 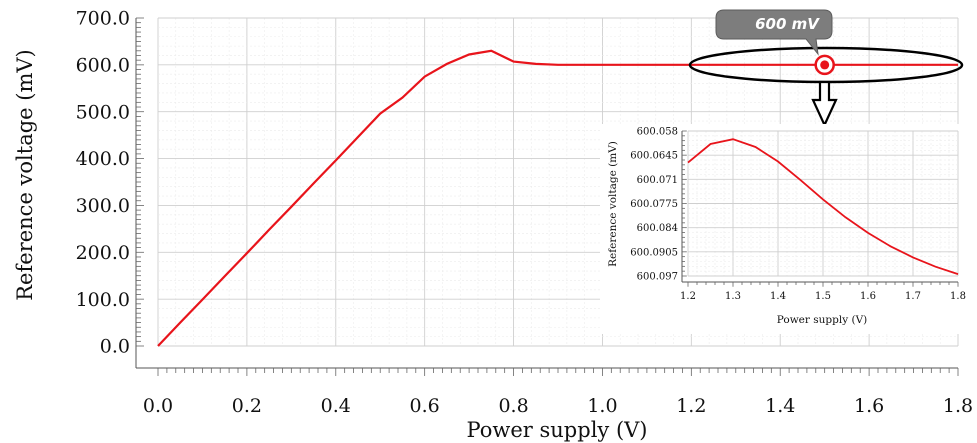 I want to click on main-x-tick-labels: 0.0 0.2 0.4 0.6 0.8 1.0 1.2 1.4 1.6 1.8, so click(x=558, y=406).